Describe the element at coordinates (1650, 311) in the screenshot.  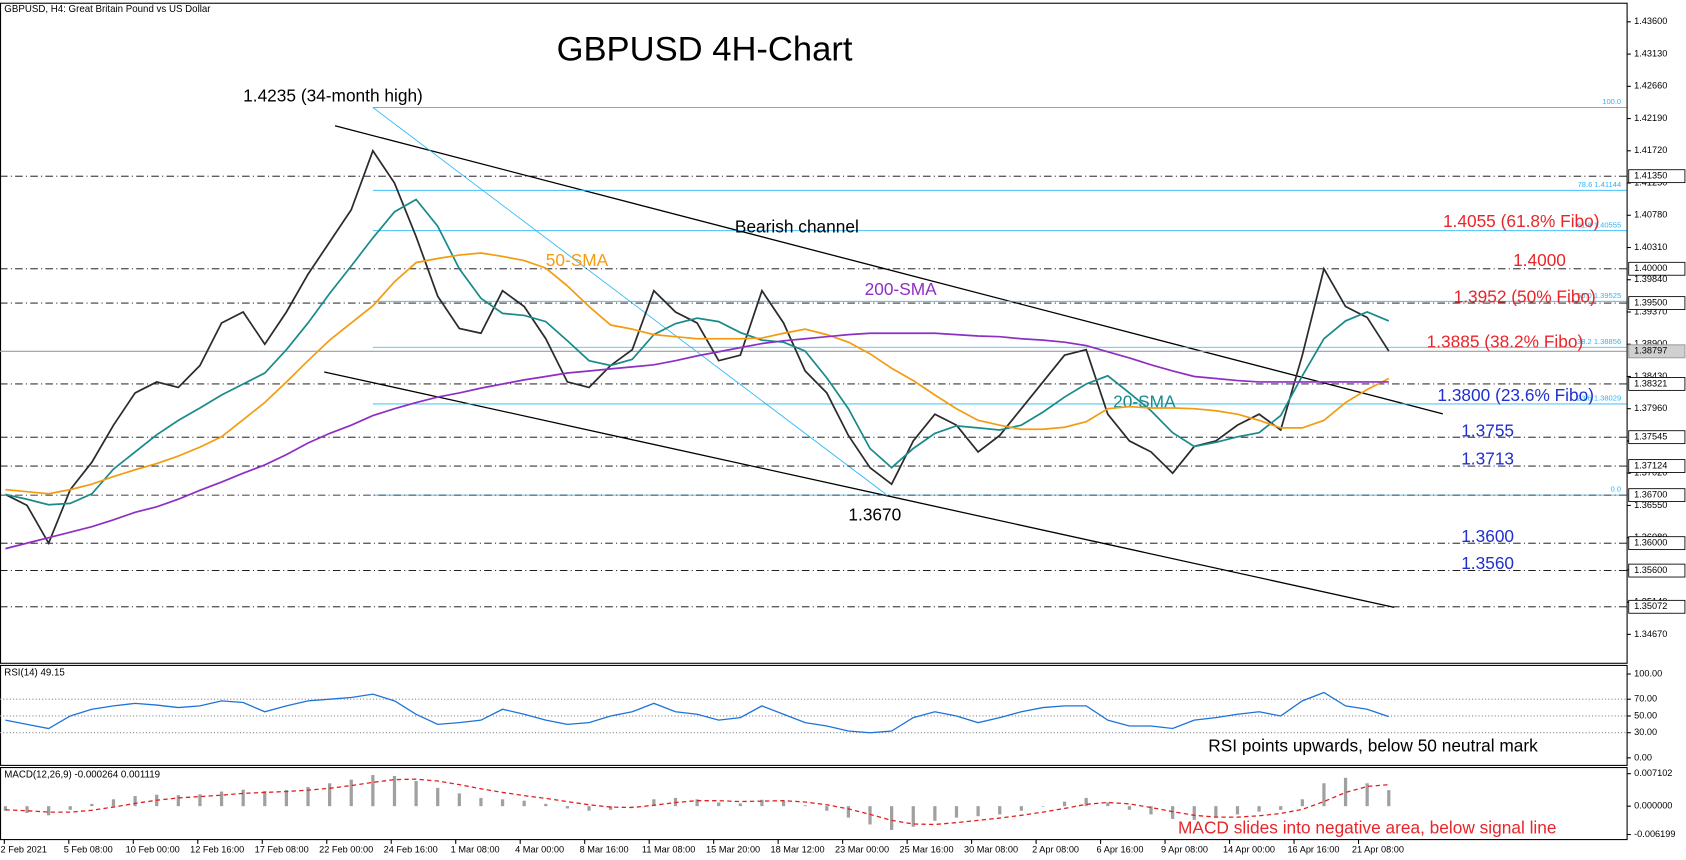
I see `y-tick-label: 1.39370` at that location.